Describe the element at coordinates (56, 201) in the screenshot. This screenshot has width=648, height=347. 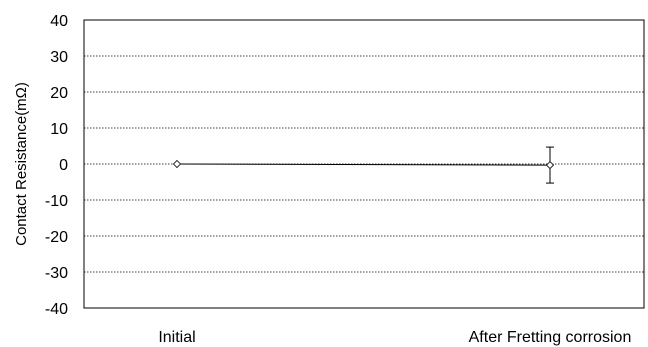
I see `y-tick-label: -10` at that location.